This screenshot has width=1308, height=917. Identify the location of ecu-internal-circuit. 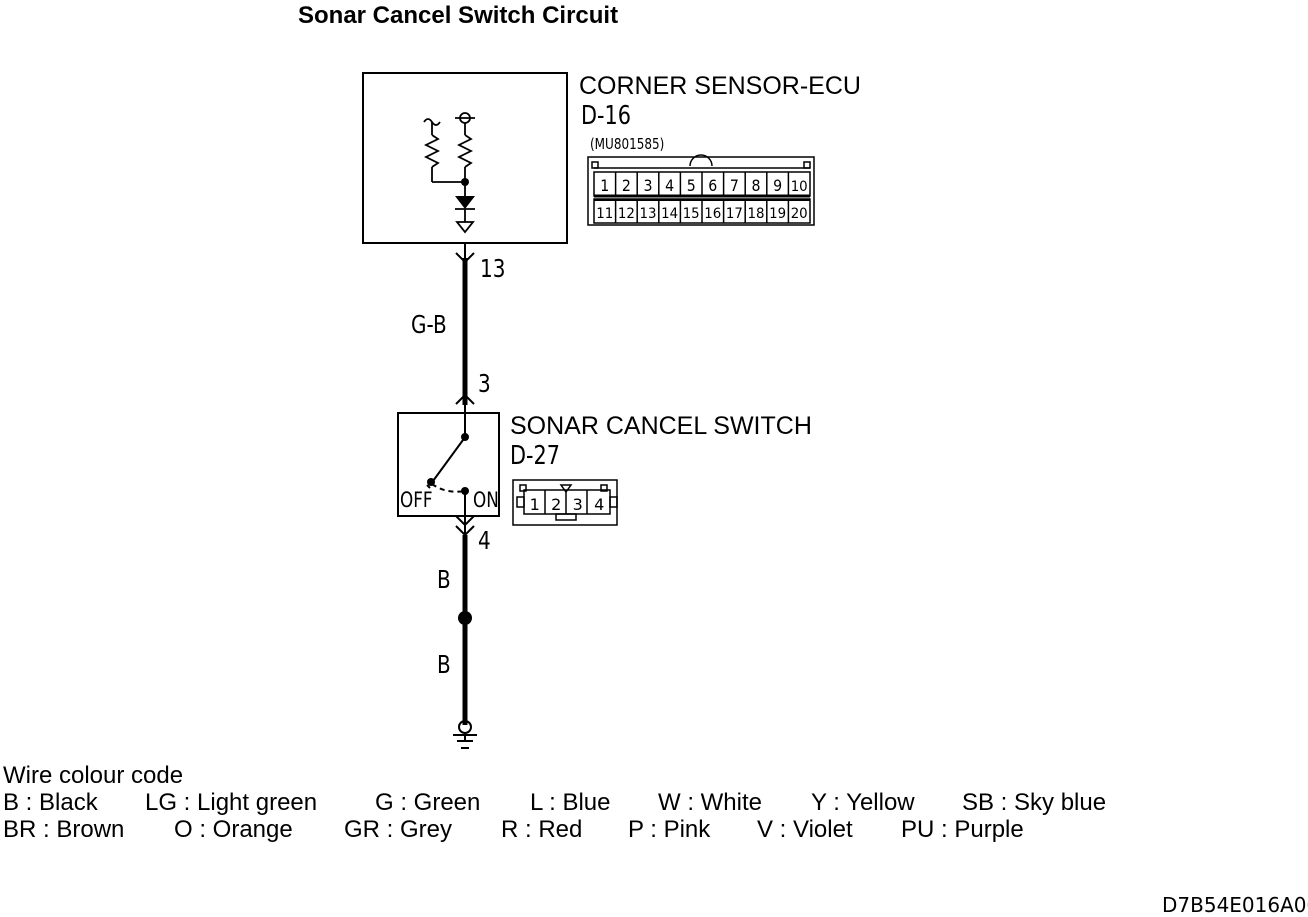
(449, 173).